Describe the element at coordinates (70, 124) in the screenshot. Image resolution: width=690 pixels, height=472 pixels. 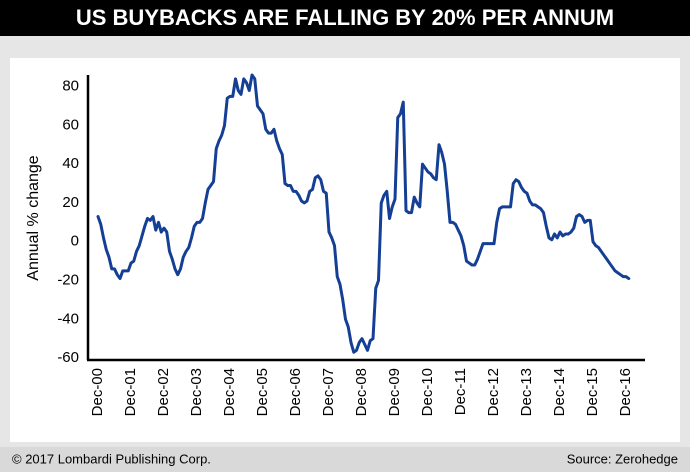
I see `y-tick-label: 60` at that location.